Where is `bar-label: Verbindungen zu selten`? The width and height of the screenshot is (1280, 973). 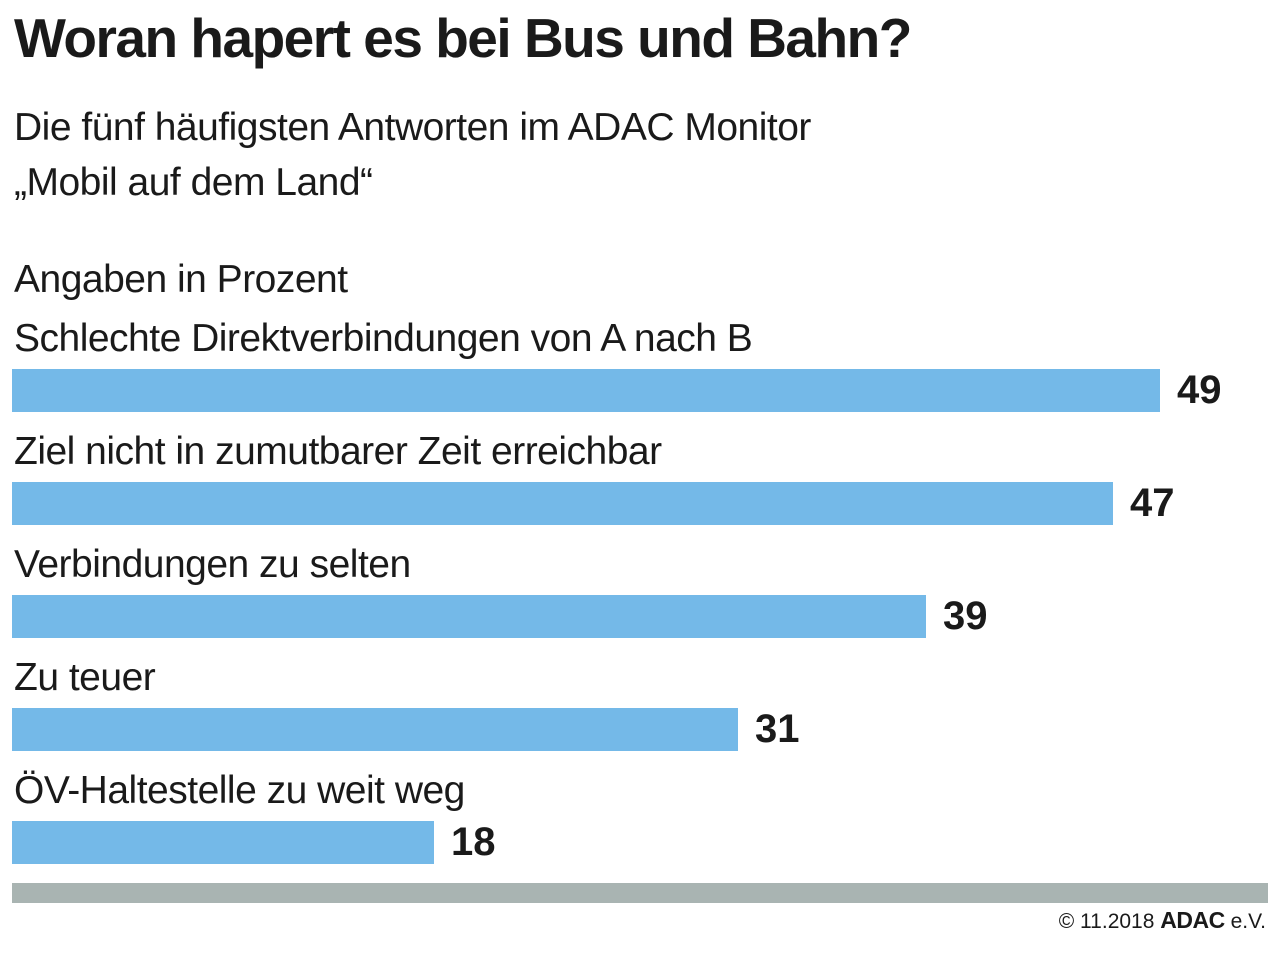 bar-label: Verbindungen zu selten is located at coordinates (212, 564).